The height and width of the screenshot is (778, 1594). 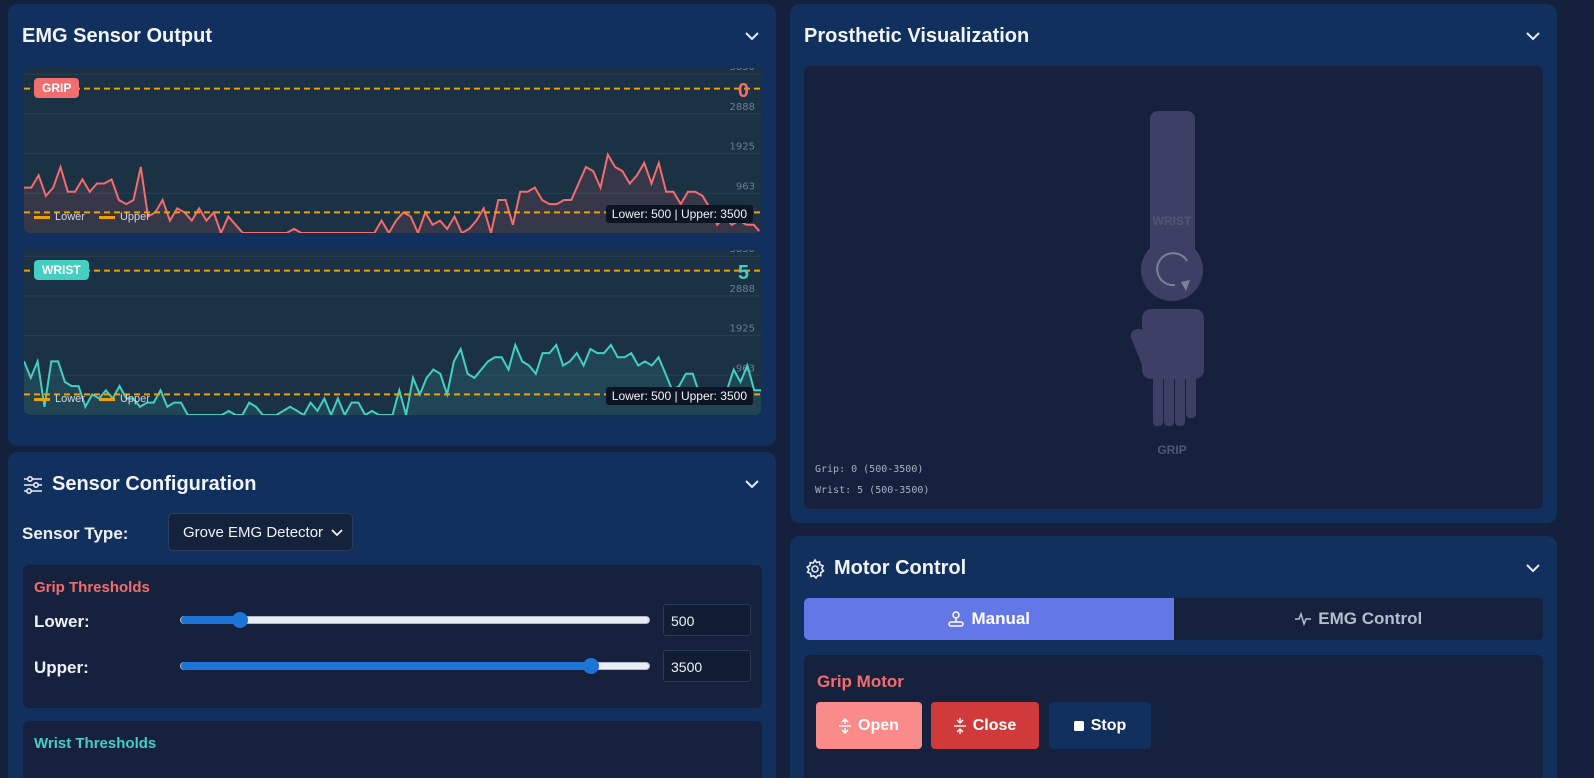 What do you see at coordinates (61, 667) in the screenshot?
I see `grip-upper-label: Upper:` at bounding box center [61, 667].